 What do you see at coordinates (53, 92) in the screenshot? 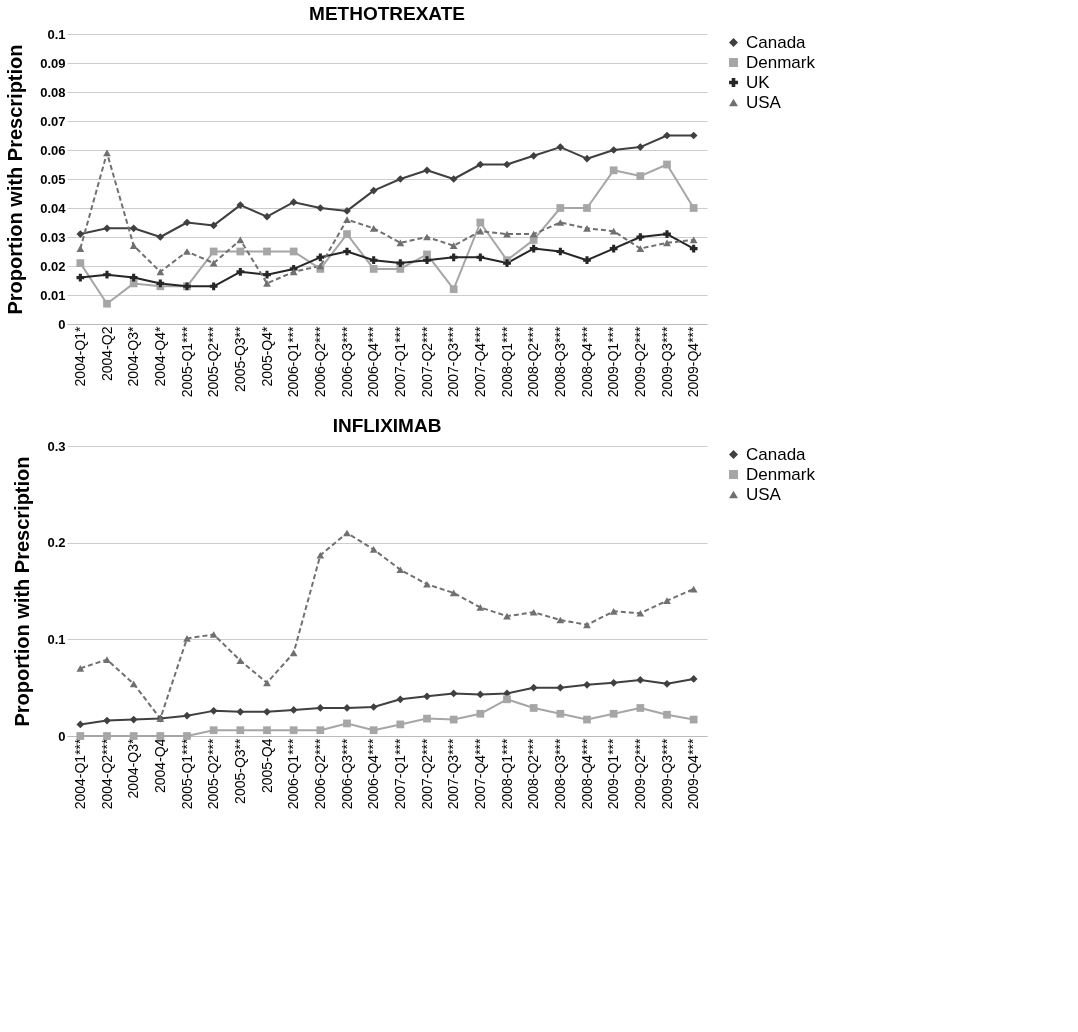
I see `y-tick-label: 0.08` at bounding box center [53, 92].